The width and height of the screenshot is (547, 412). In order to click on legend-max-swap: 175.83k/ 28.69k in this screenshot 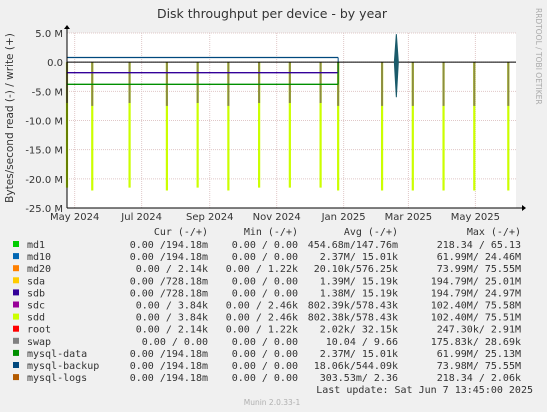, I will do `click(476, 342)`.